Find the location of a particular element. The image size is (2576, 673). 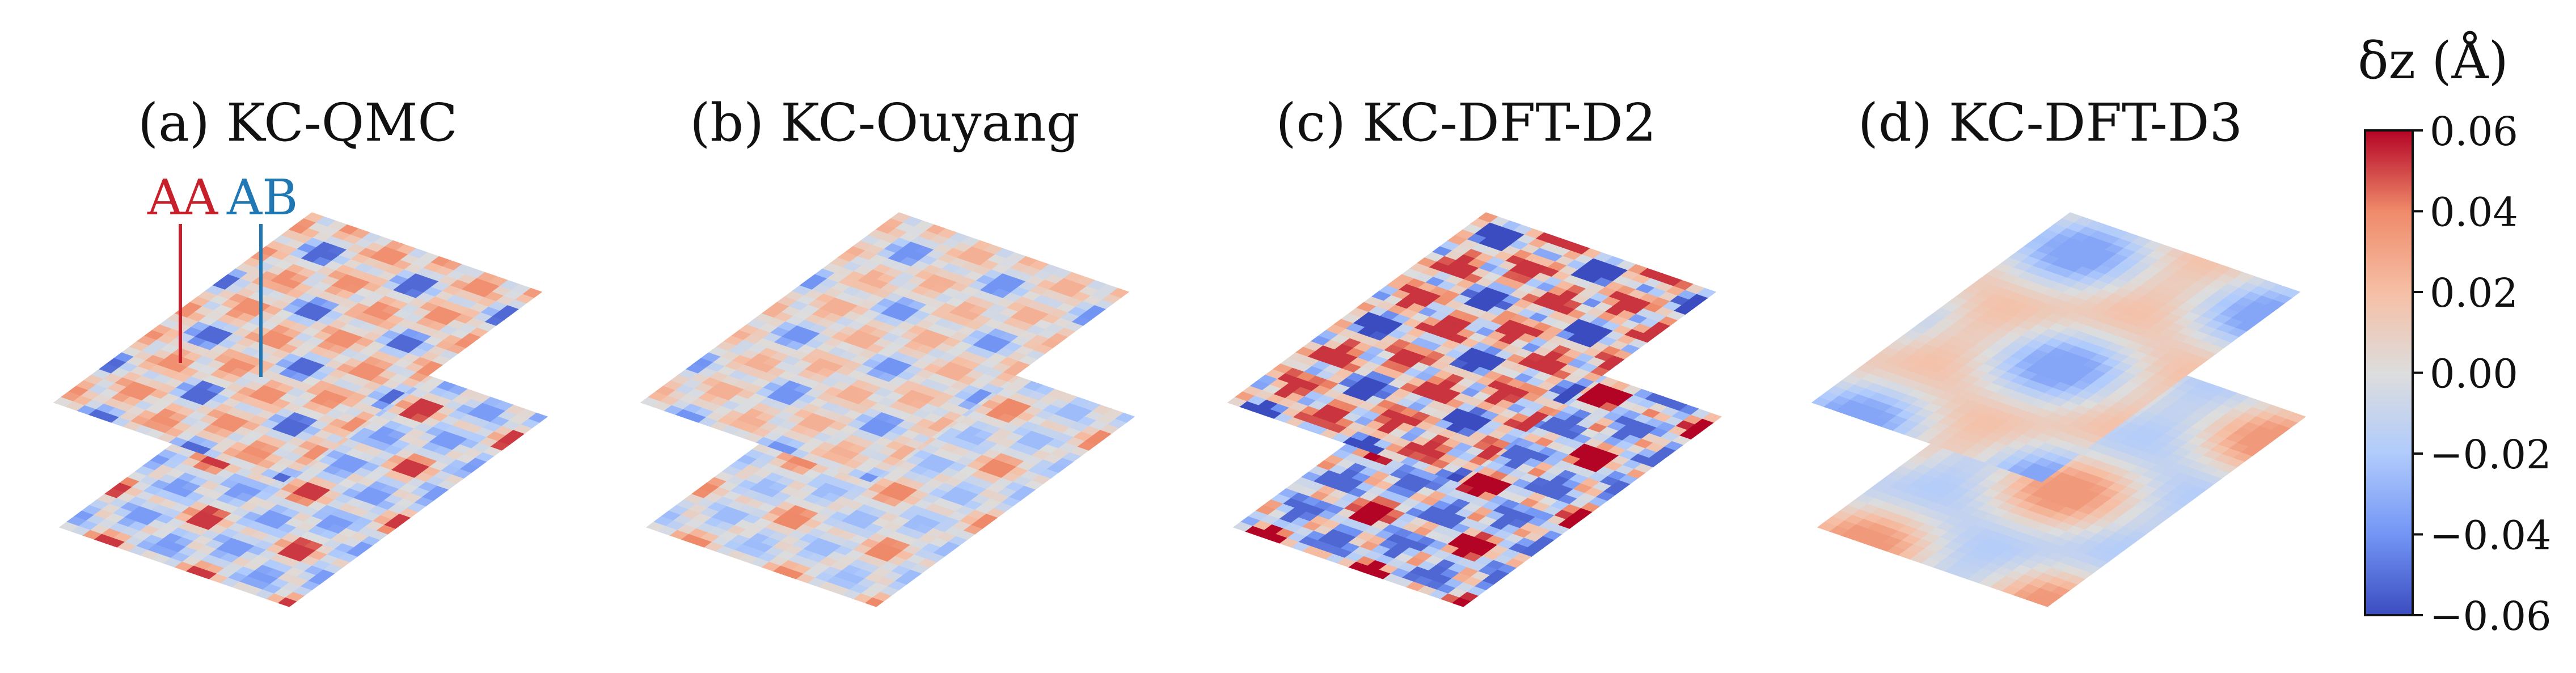

ab-label: AB is located at coordinates (262, 198).